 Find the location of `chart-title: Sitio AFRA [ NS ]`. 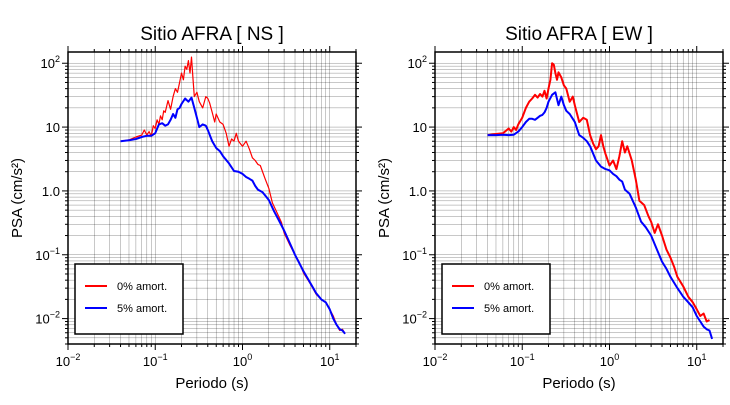

chart-title: Sitio AFRA [ NS ] is located at coordinates (212, 34).